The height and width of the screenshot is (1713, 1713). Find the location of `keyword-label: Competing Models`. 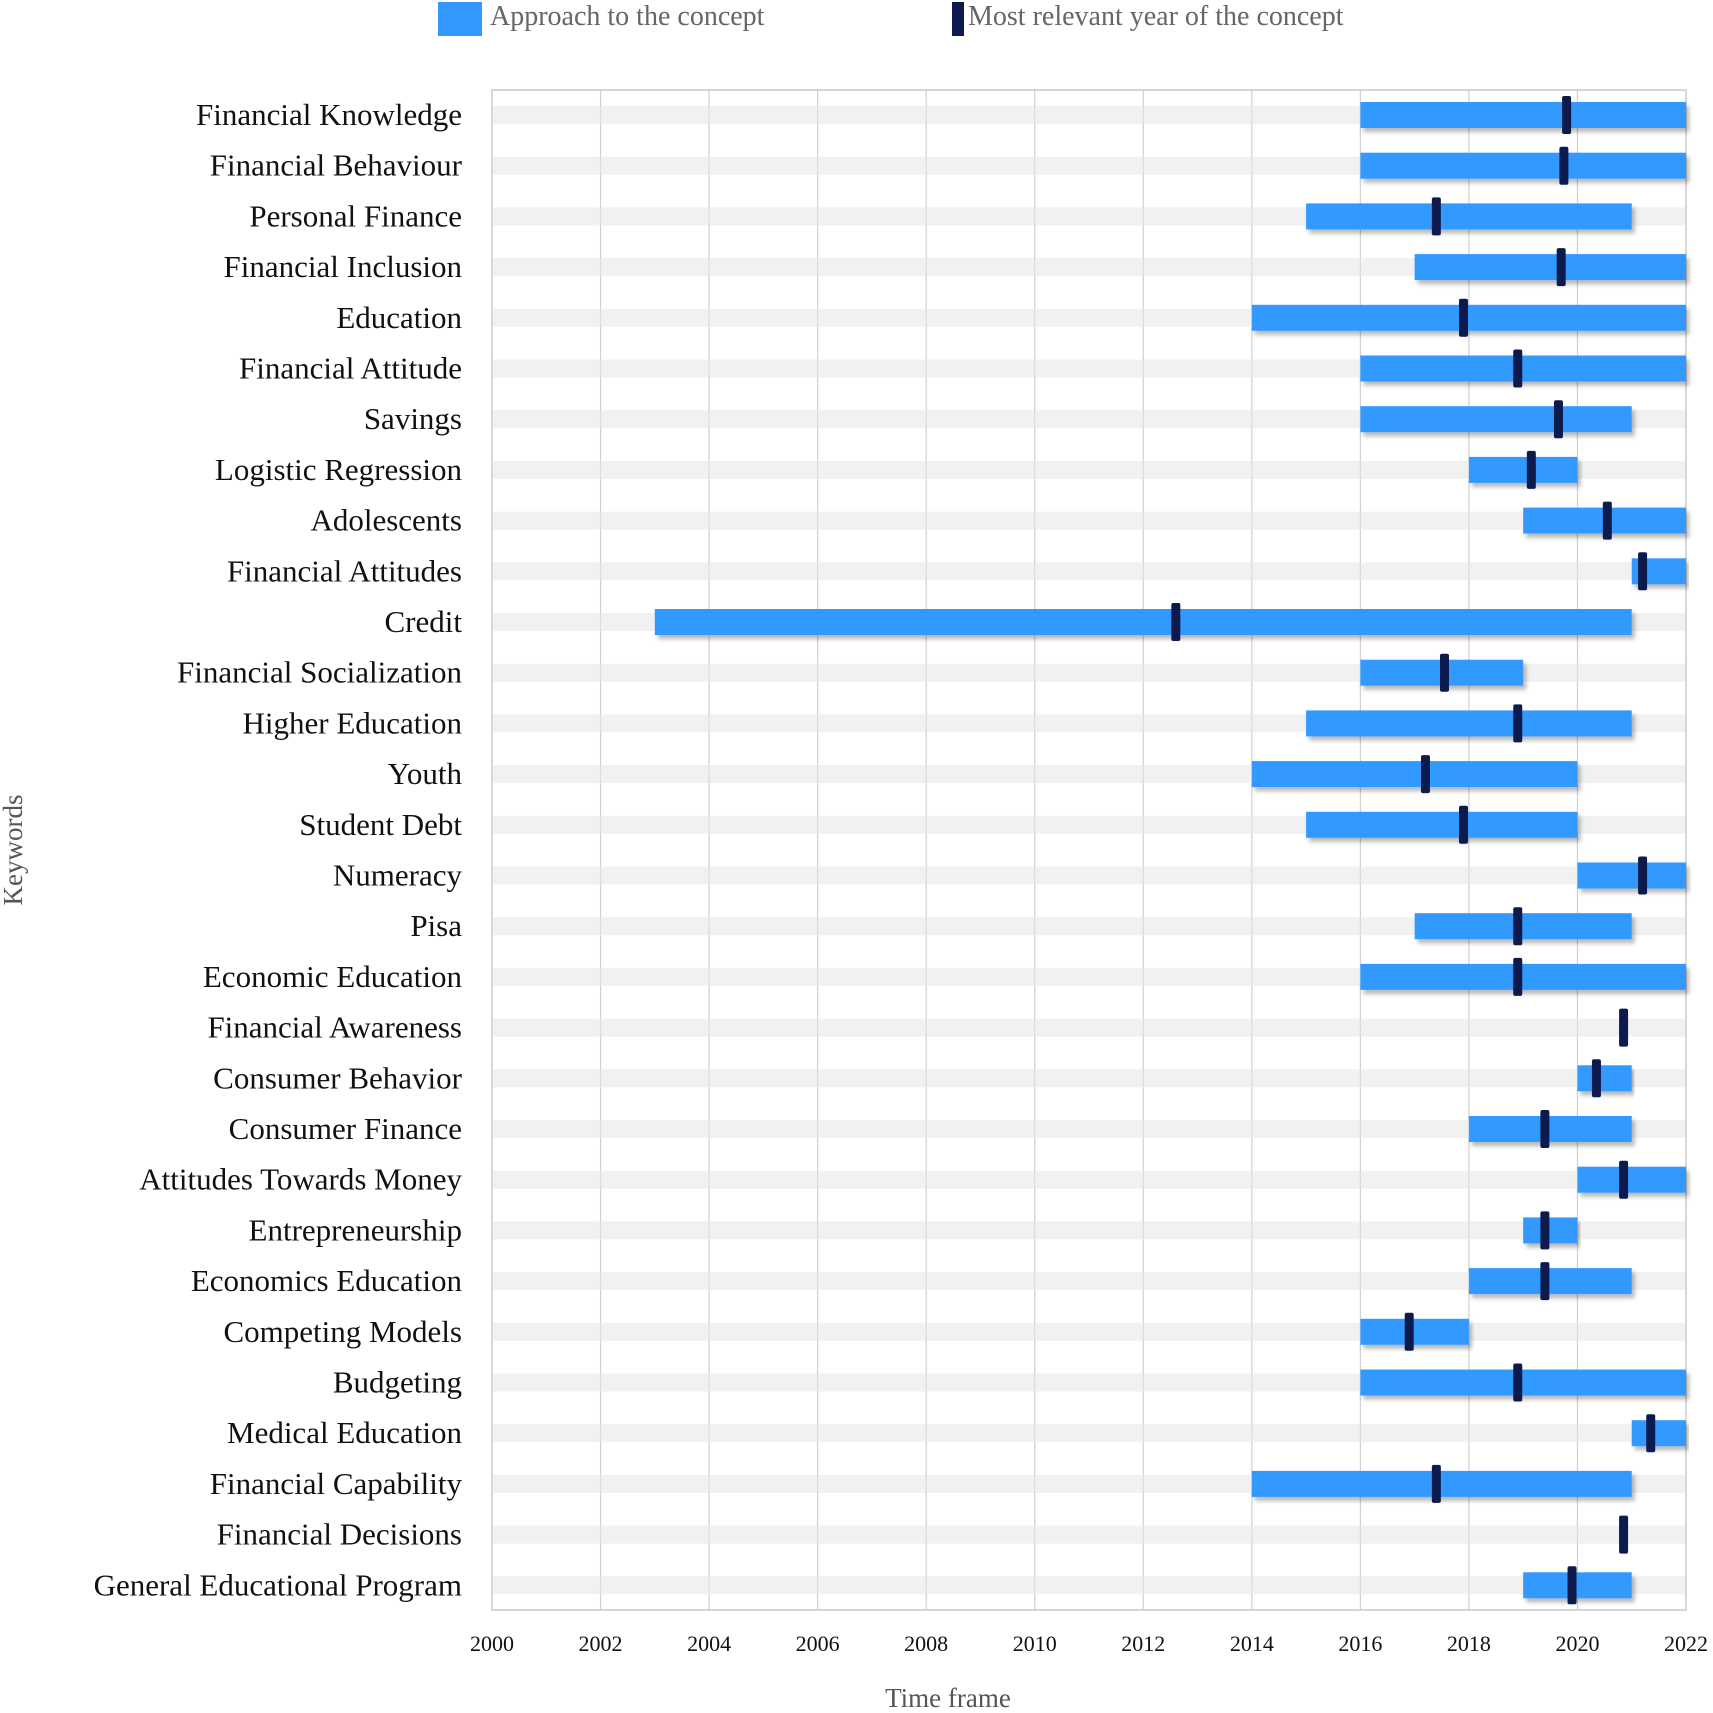

keyword-label: Competing Models is located at coordinates (342, 1331).